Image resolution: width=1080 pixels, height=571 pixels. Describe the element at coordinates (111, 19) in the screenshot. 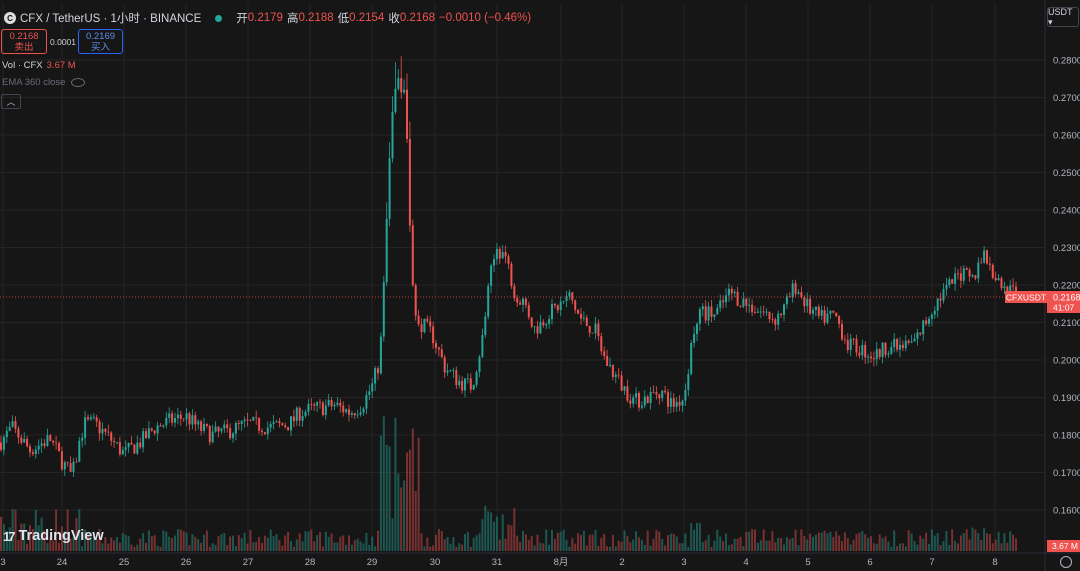

I see `symbol-title: CFX / TetherUS · 1小时 · BINANCE` at that location.